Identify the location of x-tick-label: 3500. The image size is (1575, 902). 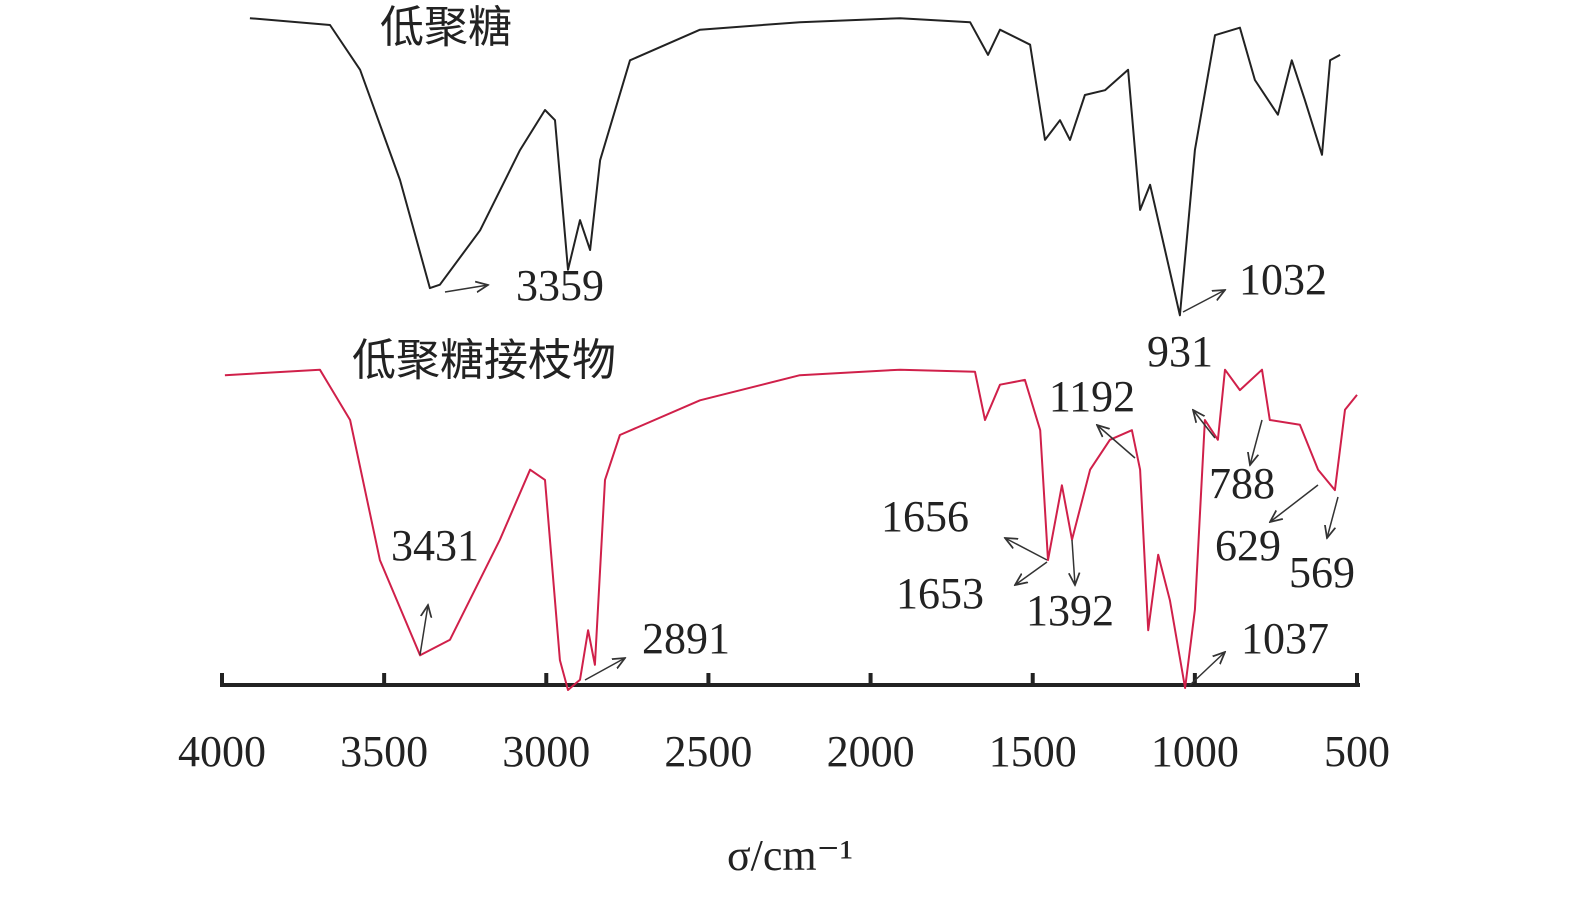
(384, 751).